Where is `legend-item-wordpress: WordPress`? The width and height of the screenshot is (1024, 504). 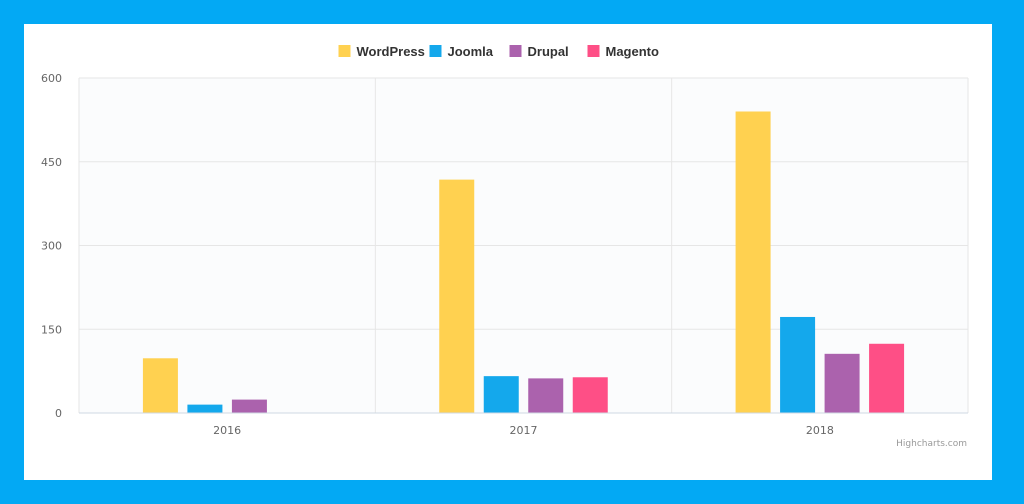
legend-item-wordpress: WordPress is located at coordinates (381, 51).